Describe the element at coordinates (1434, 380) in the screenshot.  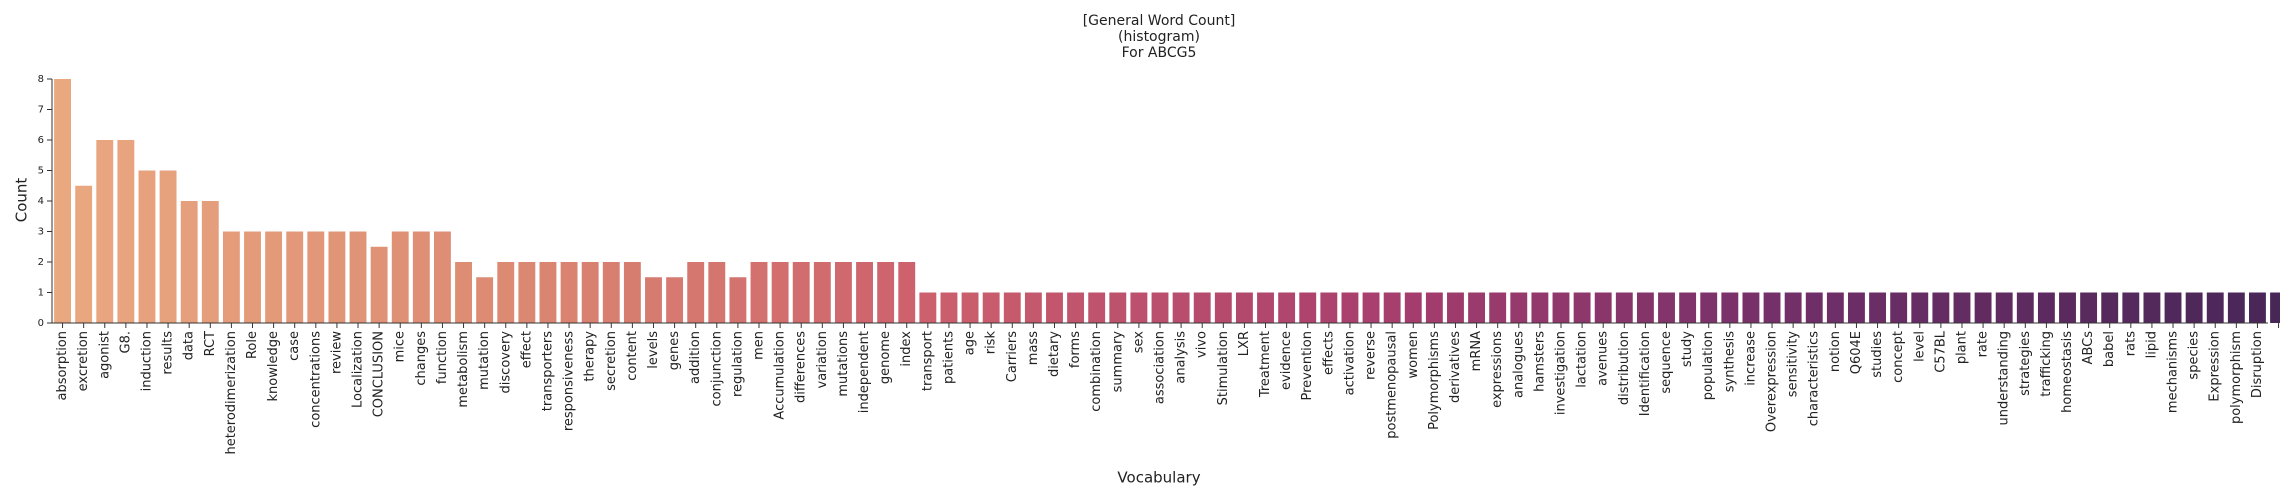
I see `x-tick-label: Polymorphisms` at that location.